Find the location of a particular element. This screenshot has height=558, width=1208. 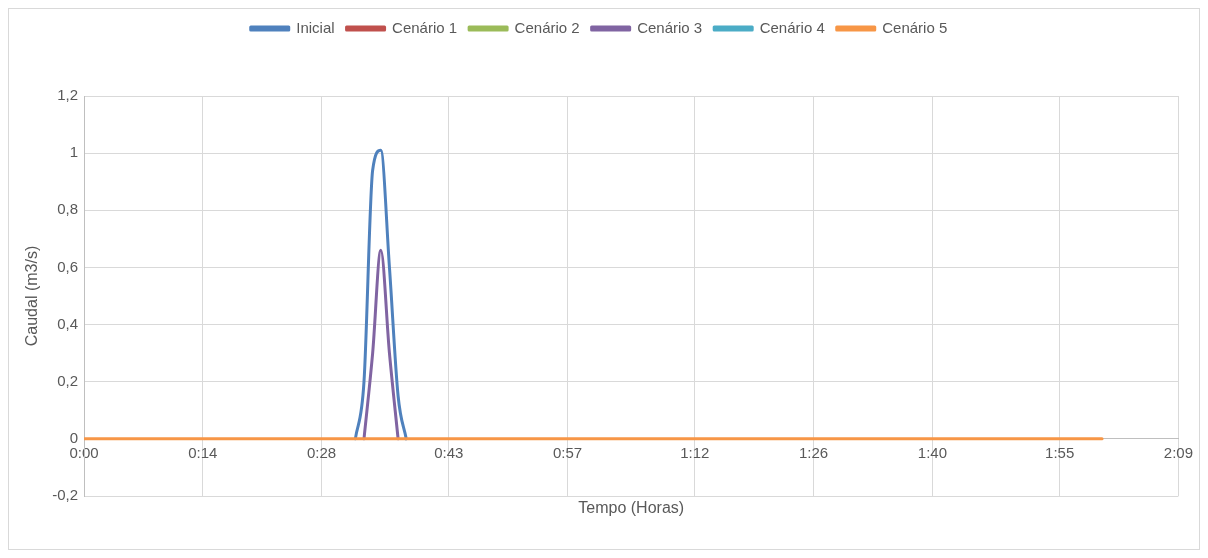

legend-label: Cenário 3 is located at coordinates (670, 27).